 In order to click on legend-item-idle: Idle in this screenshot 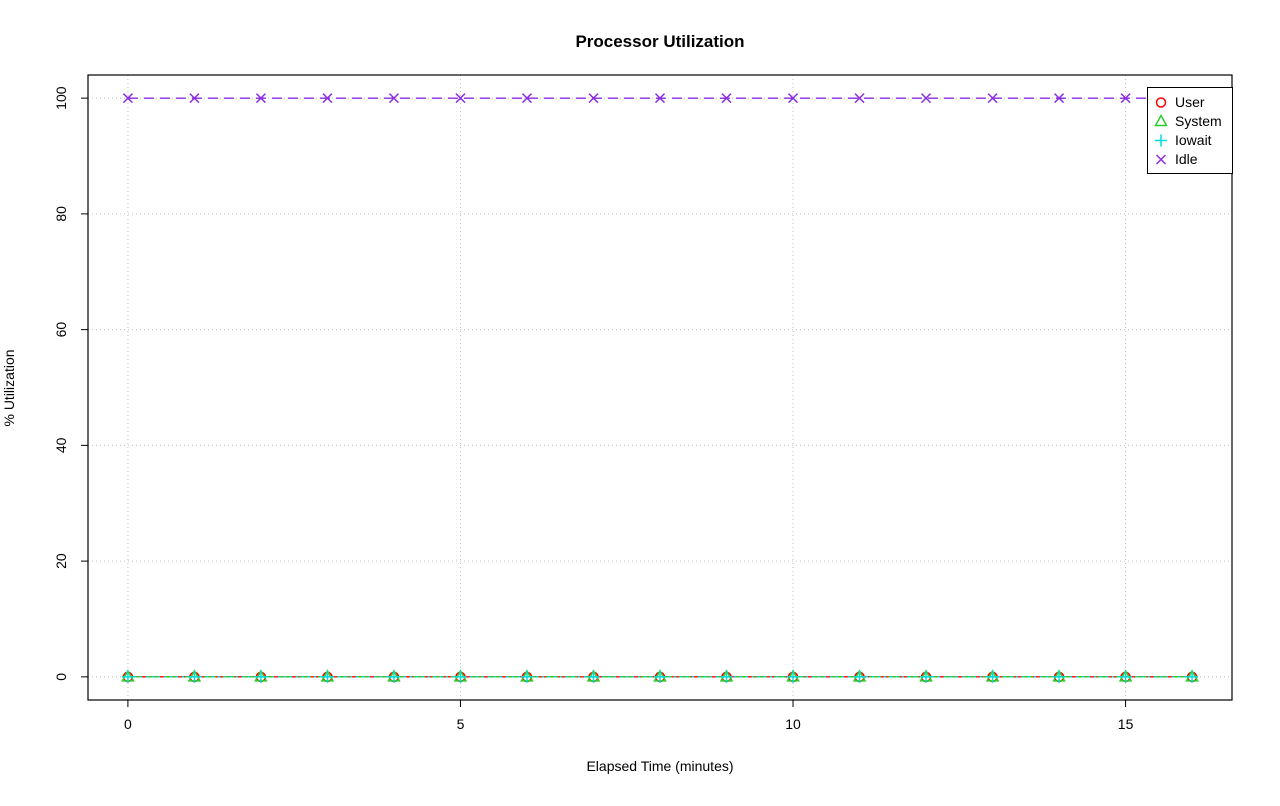, I will do `click(1192, 158)`.